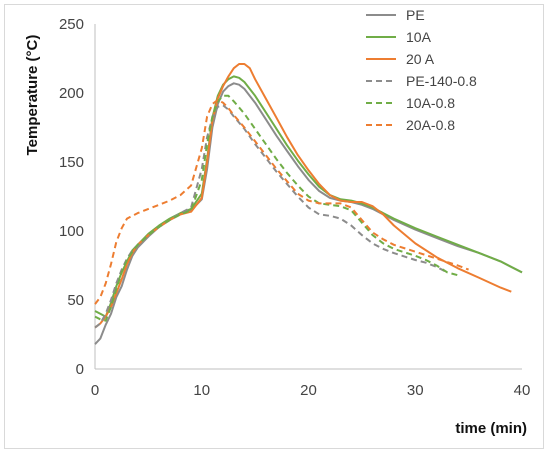  I want to click on legend-label: 10A, so click(419, 37).